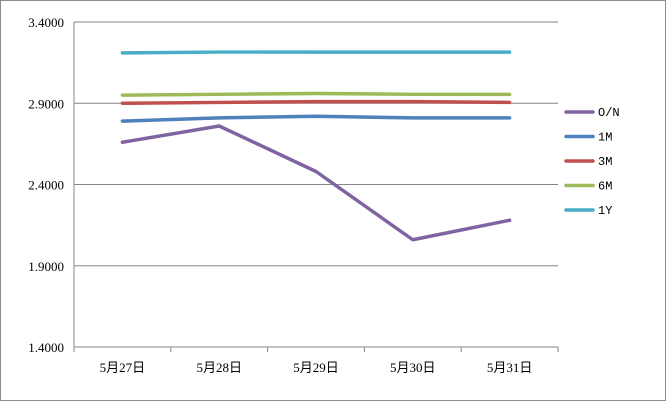 Image resolution: width=666 pixels, height=401 pixels. Describe the element at coordinates (316, 52) in the screenshot. I see `series-line-1y` at that location.